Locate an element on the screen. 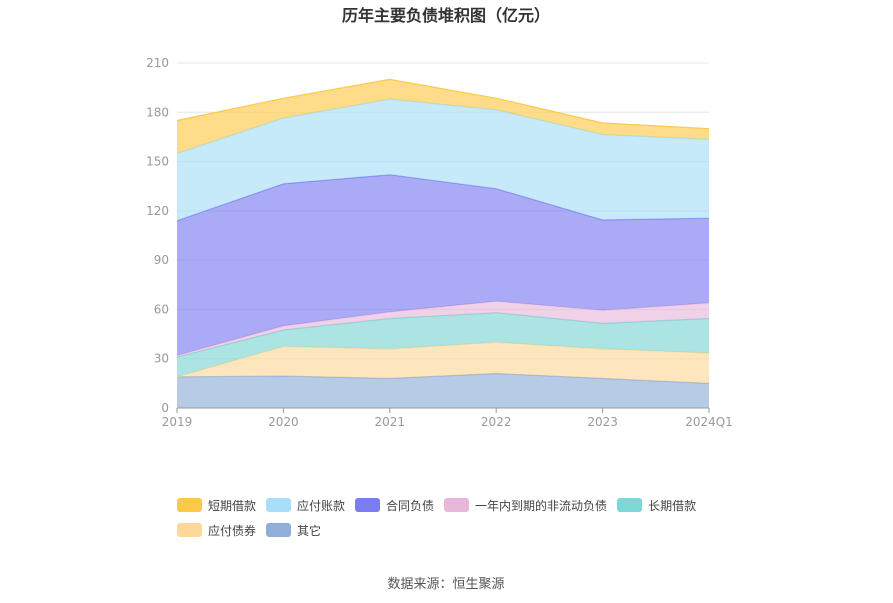  legend-item: 应付账款 is located at coordinates (305, 505).